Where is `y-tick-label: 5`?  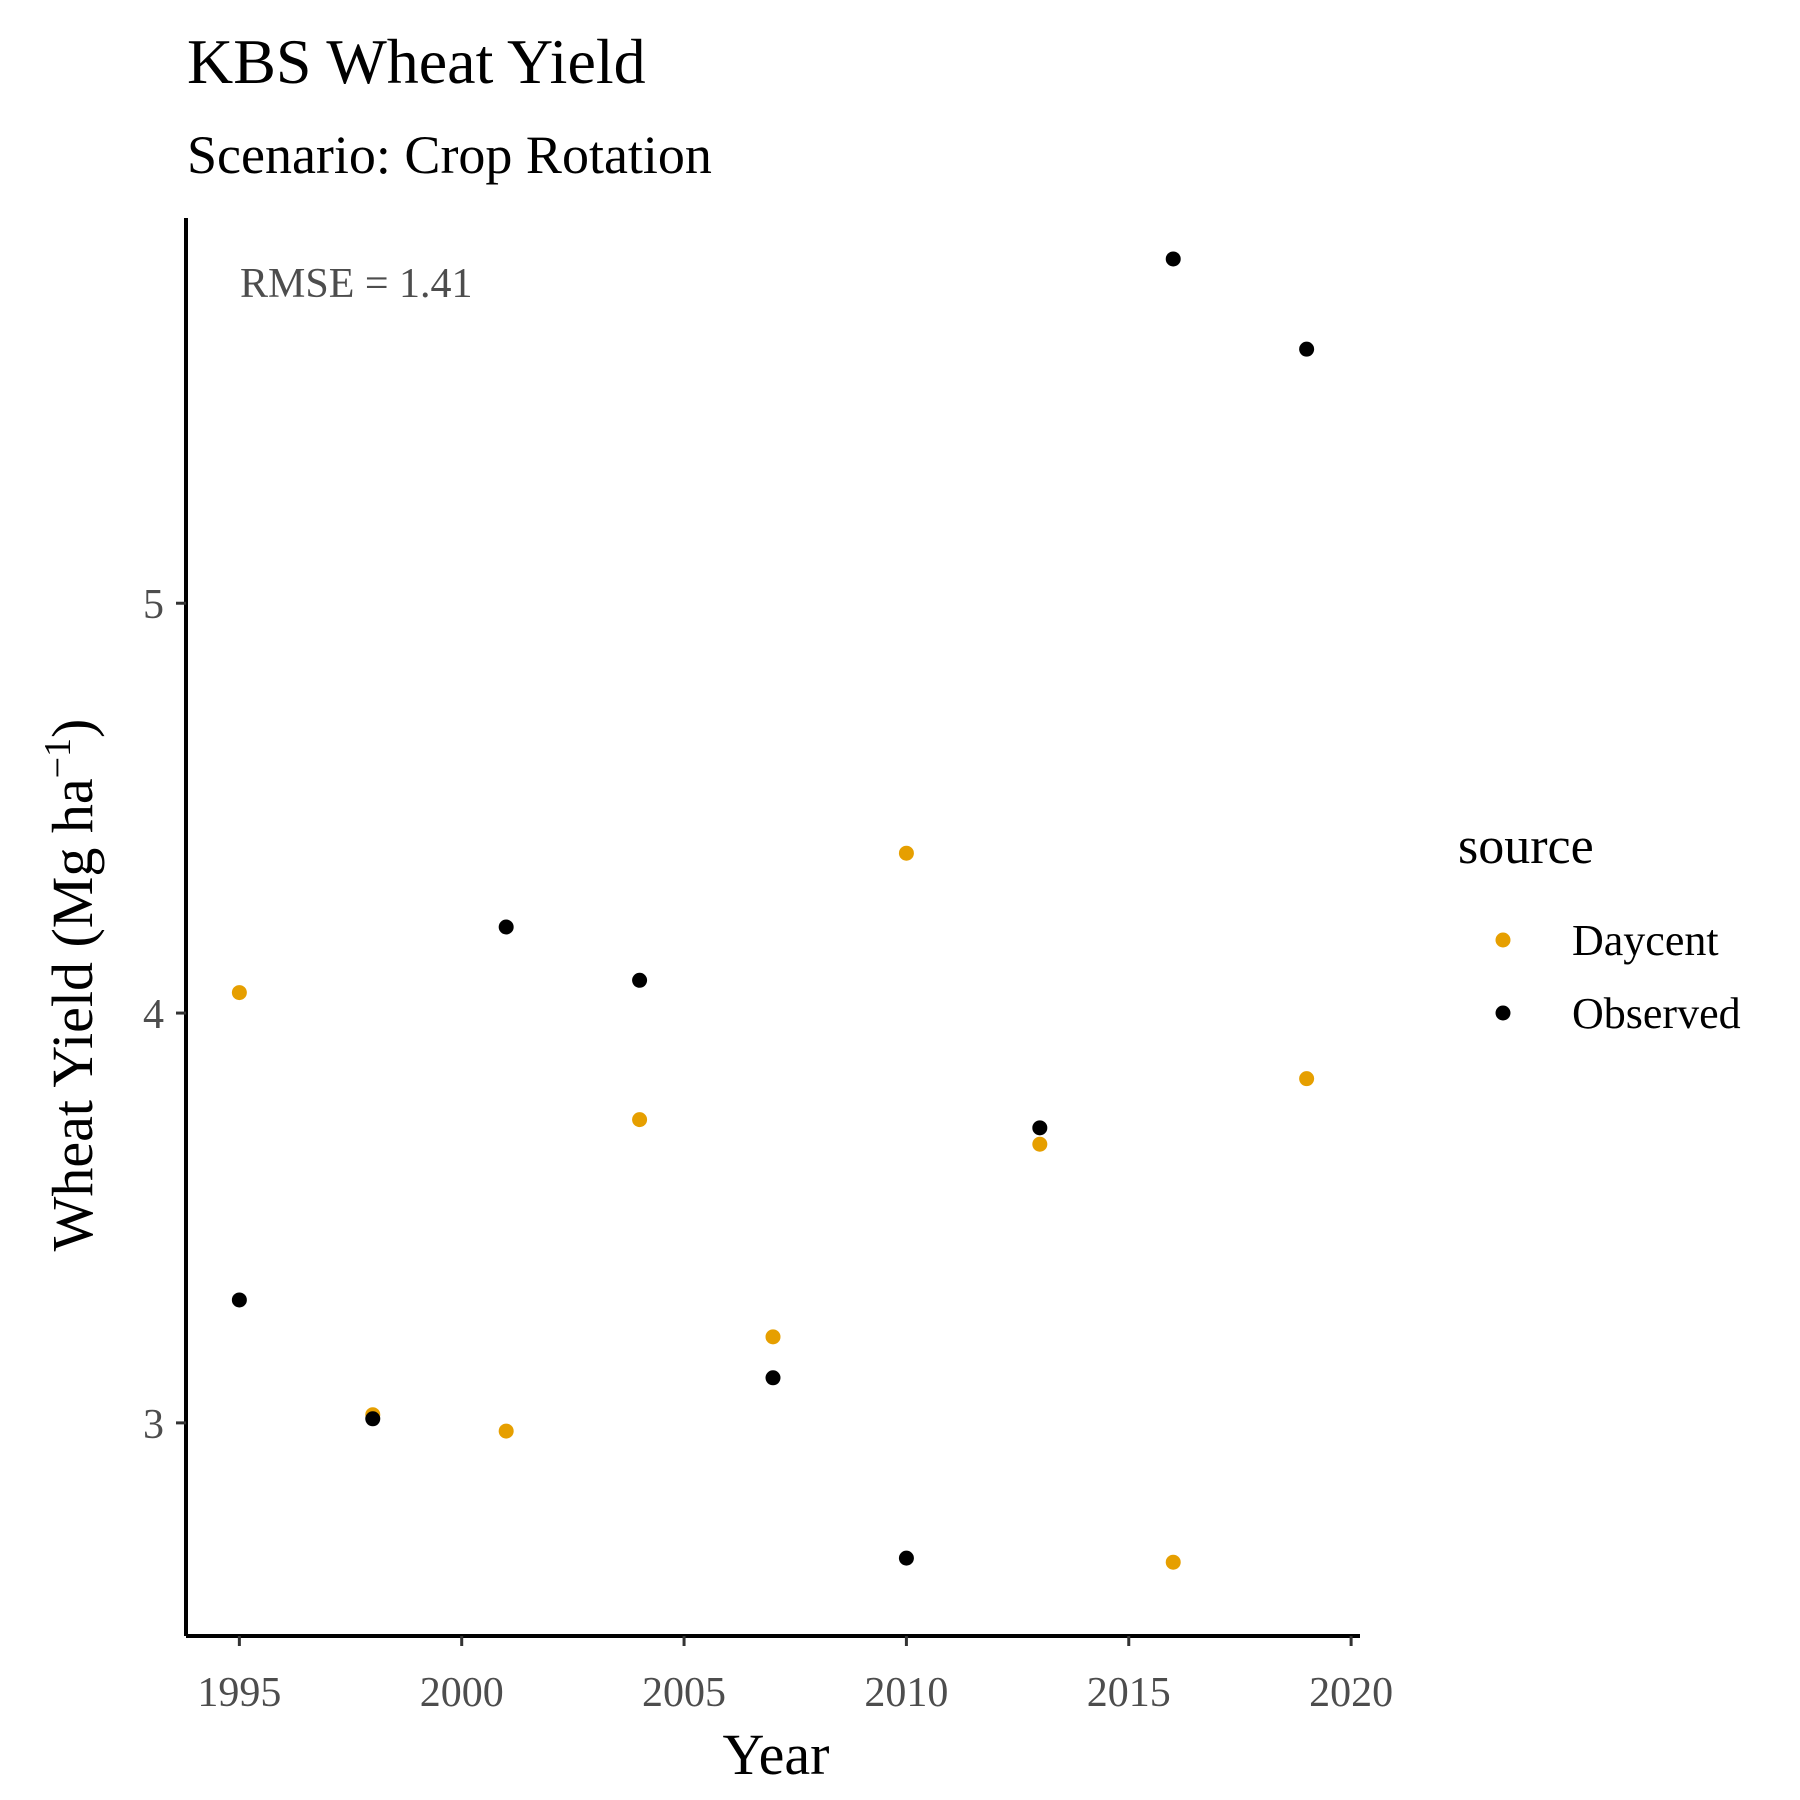 y-tick-label: 5 is located at coordinates (153, 605).